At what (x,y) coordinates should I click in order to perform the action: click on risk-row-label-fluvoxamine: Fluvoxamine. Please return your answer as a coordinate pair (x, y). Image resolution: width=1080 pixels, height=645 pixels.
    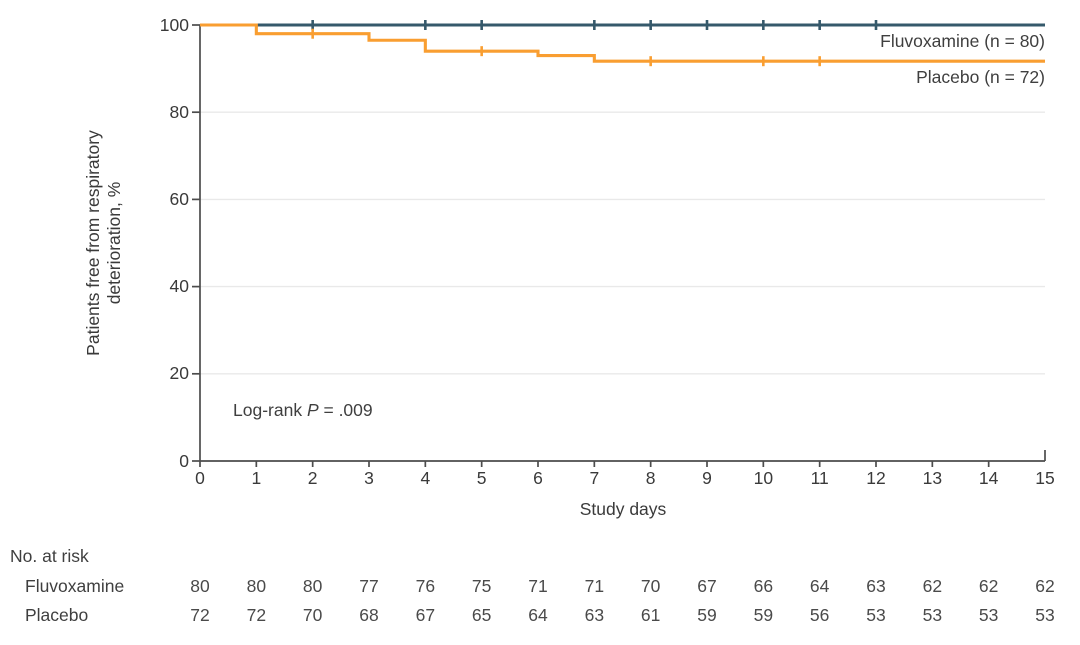
    Looking at the image, I should click on (75, 586).